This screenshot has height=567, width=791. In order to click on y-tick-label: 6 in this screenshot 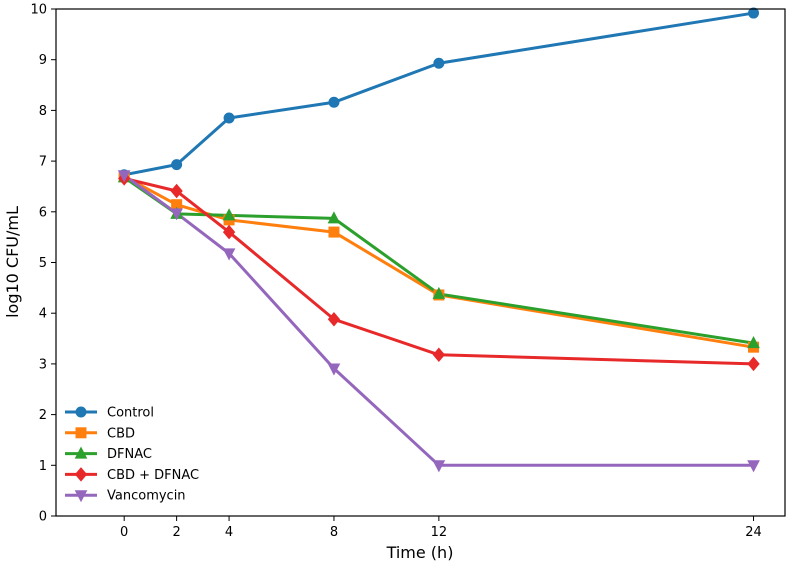, I will do `click(43, 212)`.